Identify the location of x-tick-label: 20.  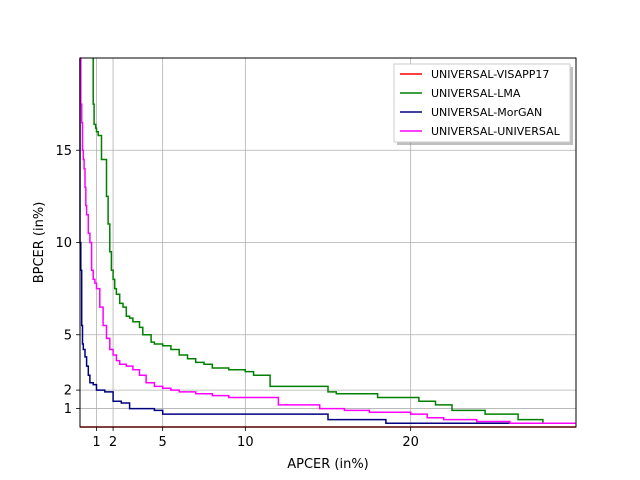
(410, 442).